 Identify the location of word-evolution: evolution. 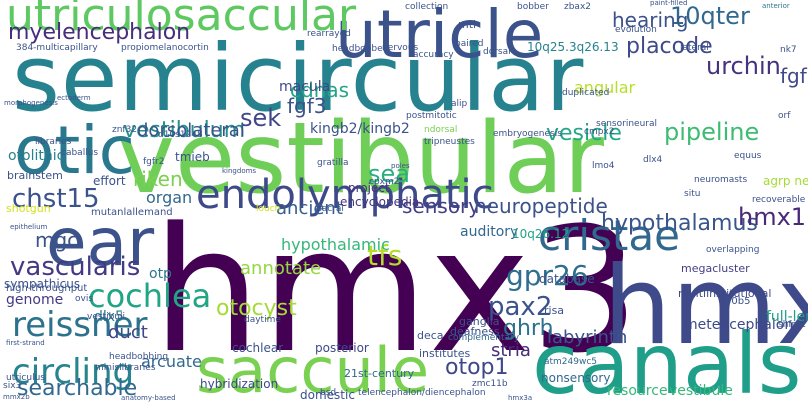
(636, 30).